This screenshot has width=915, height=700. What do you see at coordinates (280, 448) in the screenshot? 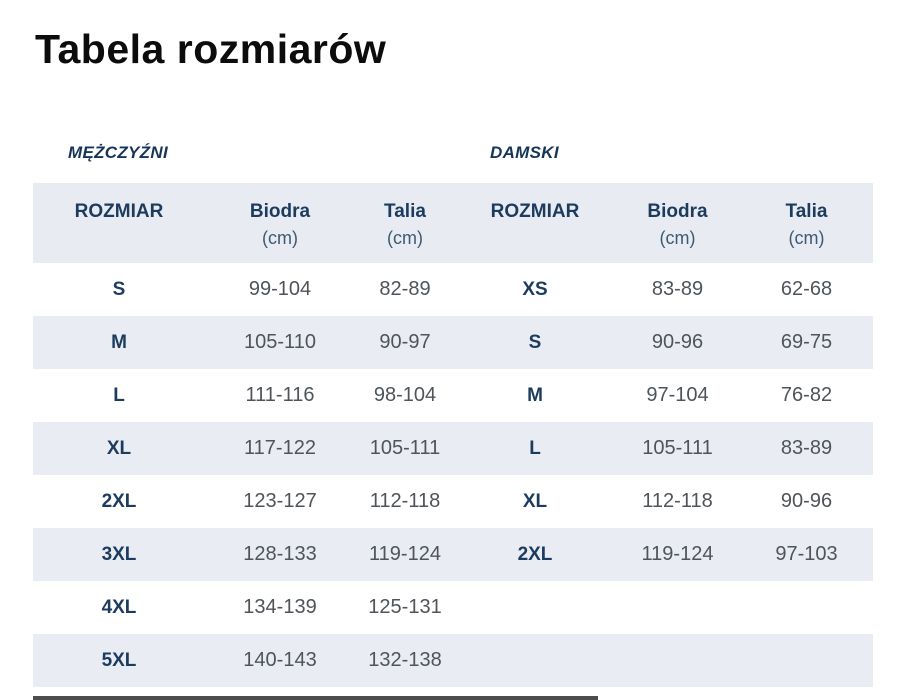
I see `measurement-cell: 117-122` at bounding box center [280, 448].